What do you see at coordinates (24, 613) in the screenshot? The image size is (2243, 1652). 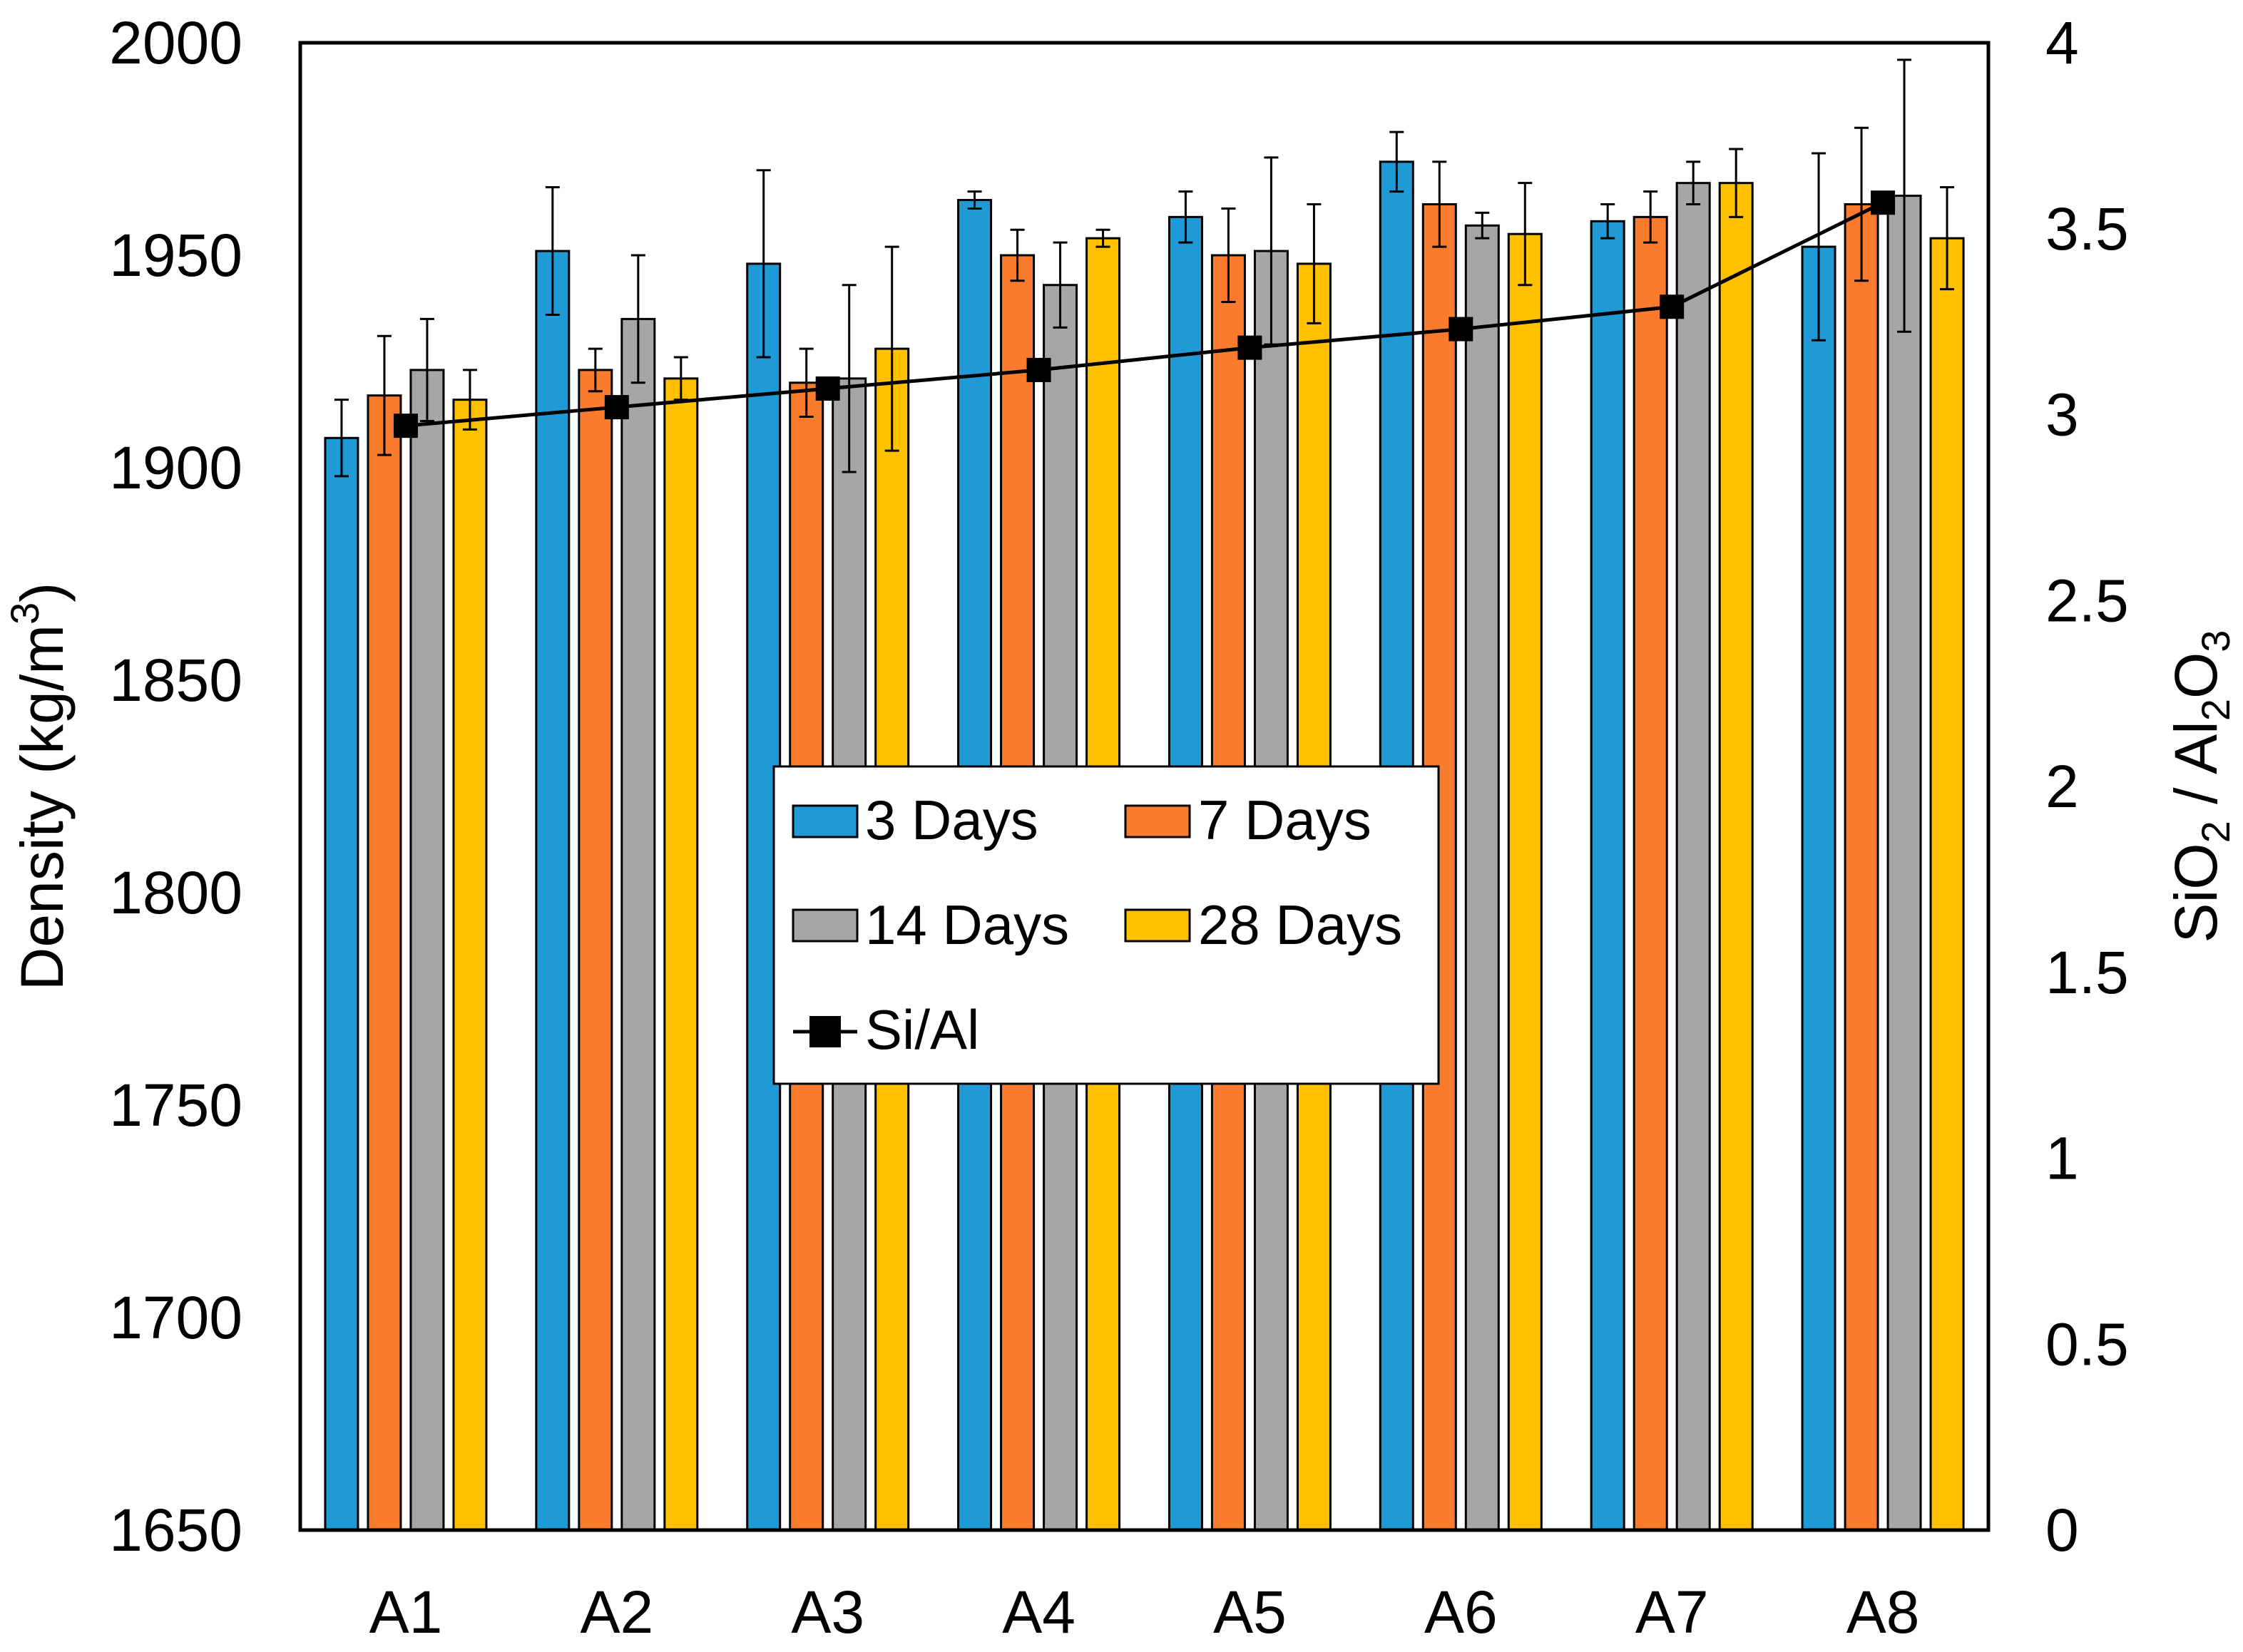 I see `y-axis-title-sup: 3` at bounding box center [24, 613].